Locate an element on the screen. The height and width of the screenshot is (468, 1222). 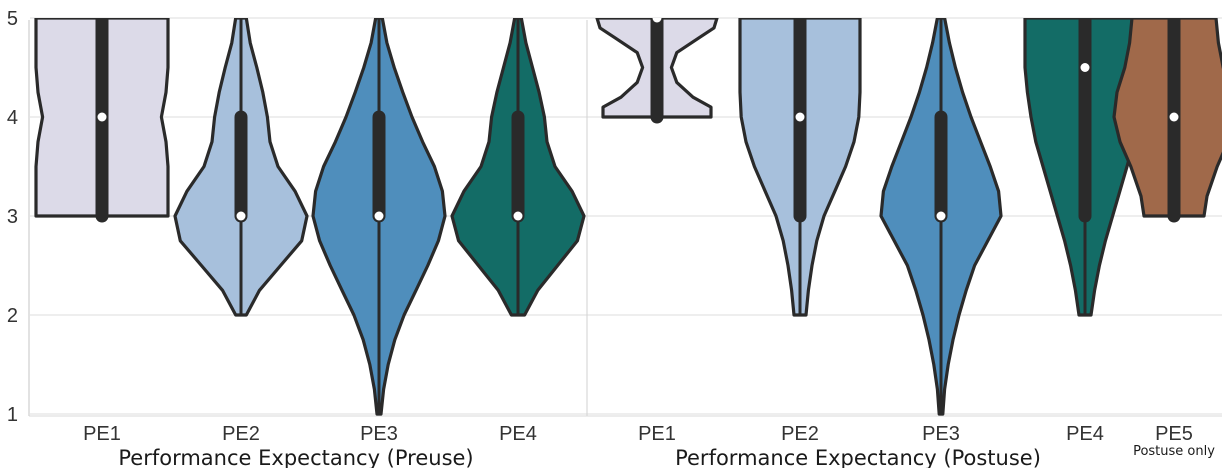
x-axis-label: Performance Expectancy (Preuse) is located at coordinates (295, 457).